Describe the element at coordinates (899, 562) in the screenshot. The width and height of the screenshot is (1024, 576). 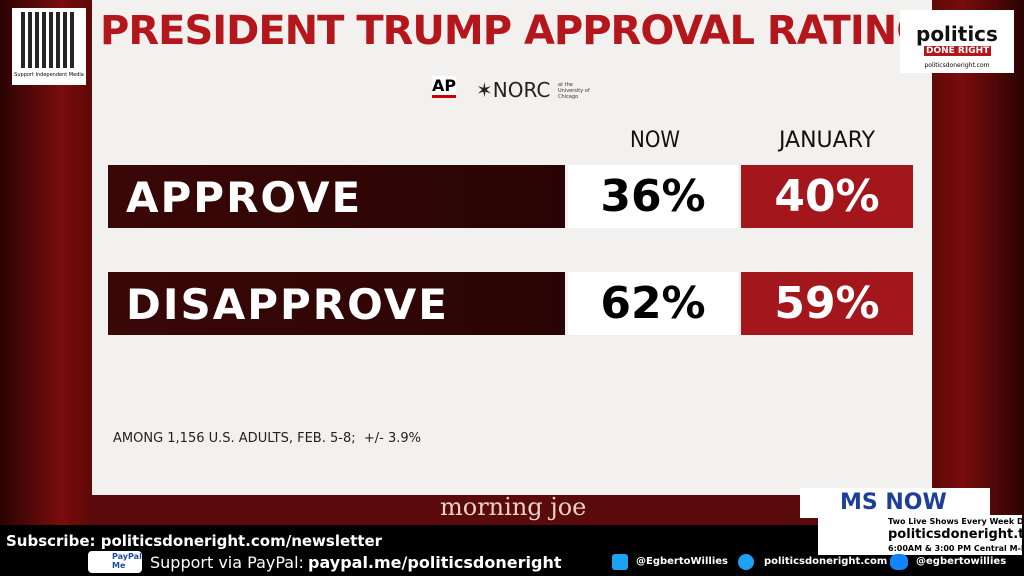
I see `bluesky-icon` at that location.